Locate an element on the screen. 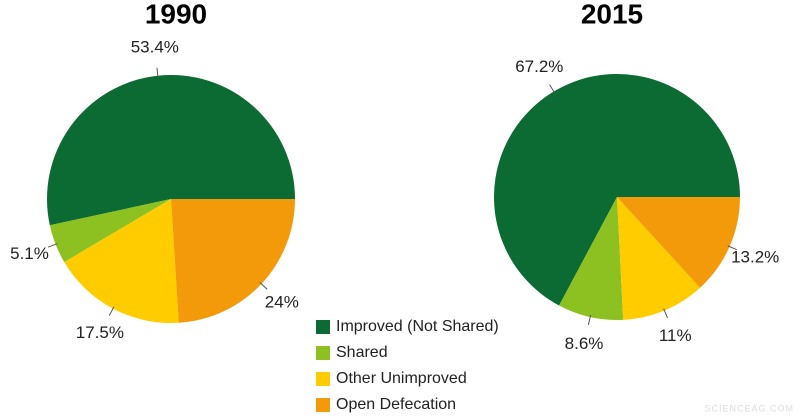 This screenshot has width=800, height=417. legend-label: Shared is located at coordinates (362, 352).